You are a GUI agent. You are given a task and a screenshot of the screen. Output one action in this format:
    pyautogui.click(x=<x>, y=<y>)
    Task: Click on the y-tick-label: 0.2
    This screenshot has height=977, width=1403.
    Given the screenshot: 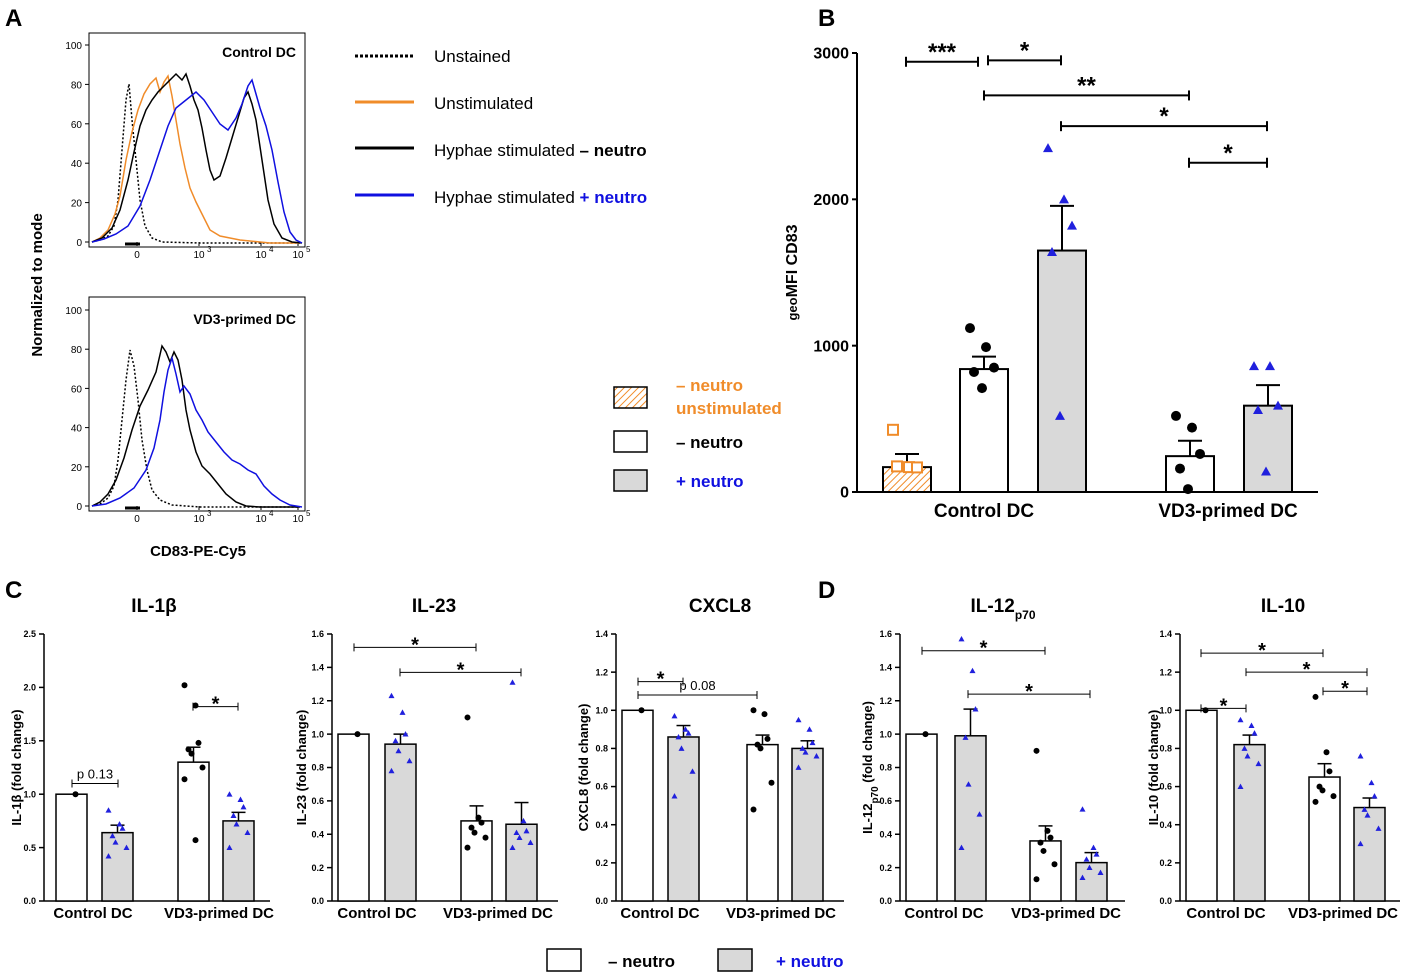 What is the action you would take?
    pyautogui.click(x=1165, y=863)
    